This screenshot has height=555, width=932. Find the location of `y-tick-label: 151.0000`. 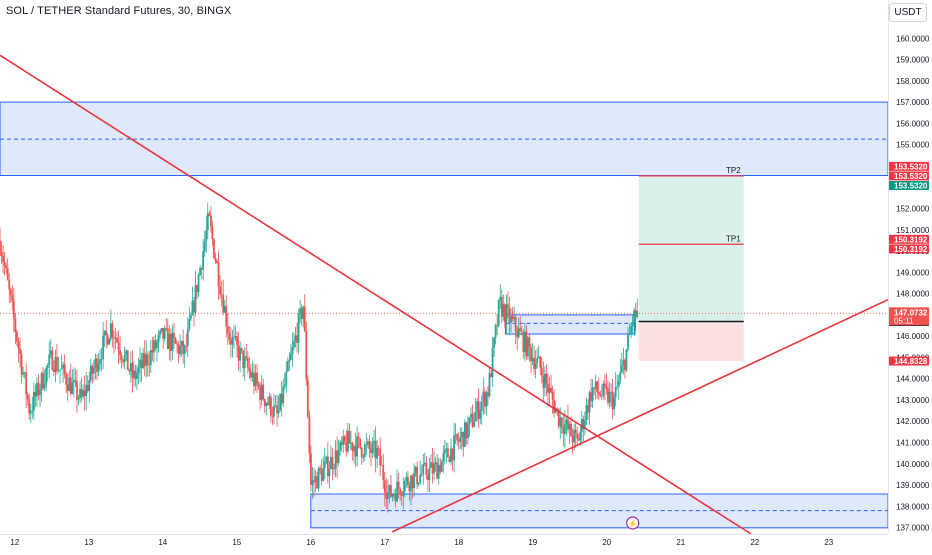

y-tick-label: 151.0000 is located at coordinates (913, 230).